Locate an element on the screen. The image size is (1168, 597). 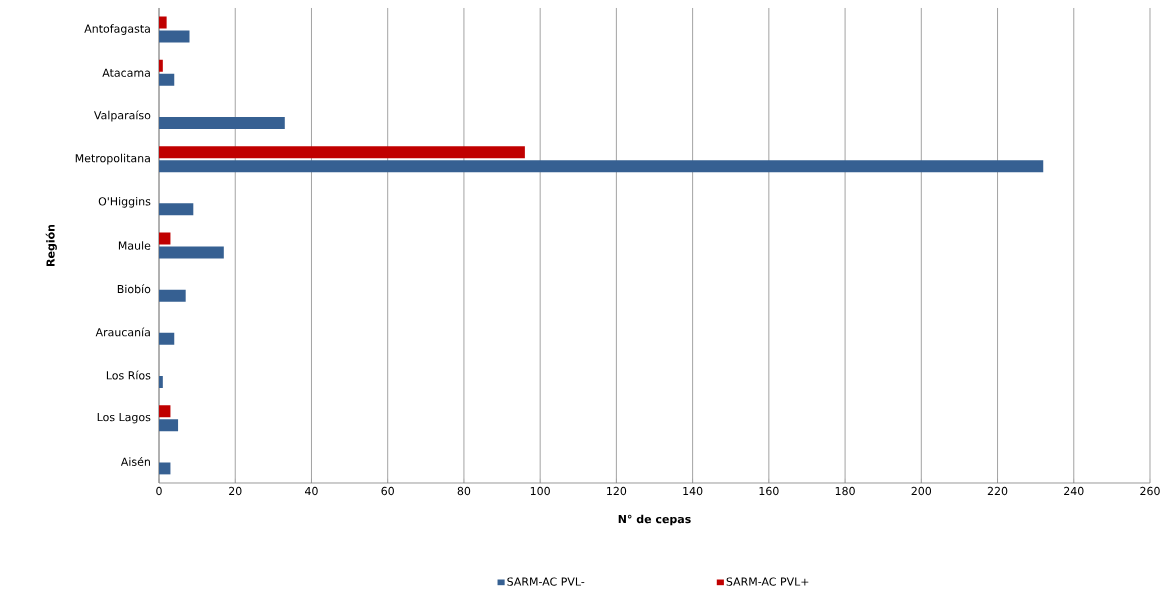
y-tick-label: Los Ríos is located at coordinates (128, 375).